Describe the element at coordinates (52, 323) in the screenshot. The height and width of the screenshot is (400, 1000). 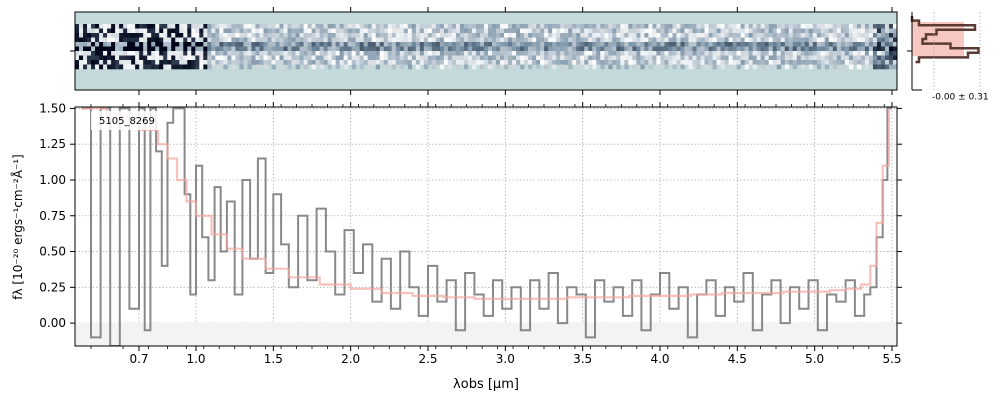
I see `y-tick-label: 0.00` at that location.